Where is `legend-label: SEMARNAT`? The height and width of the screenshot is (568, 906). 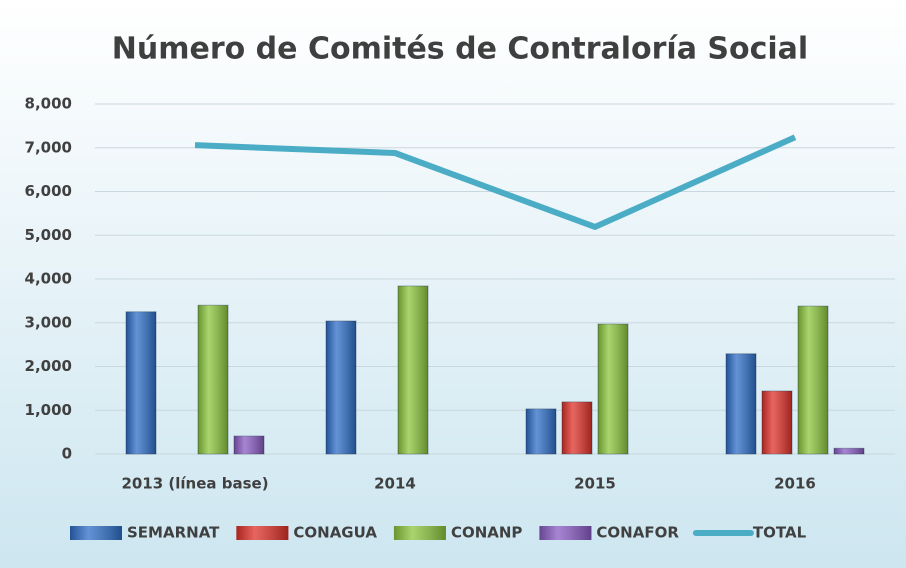 legend-label: SEMARNAT is located at coordinates (173, 533).